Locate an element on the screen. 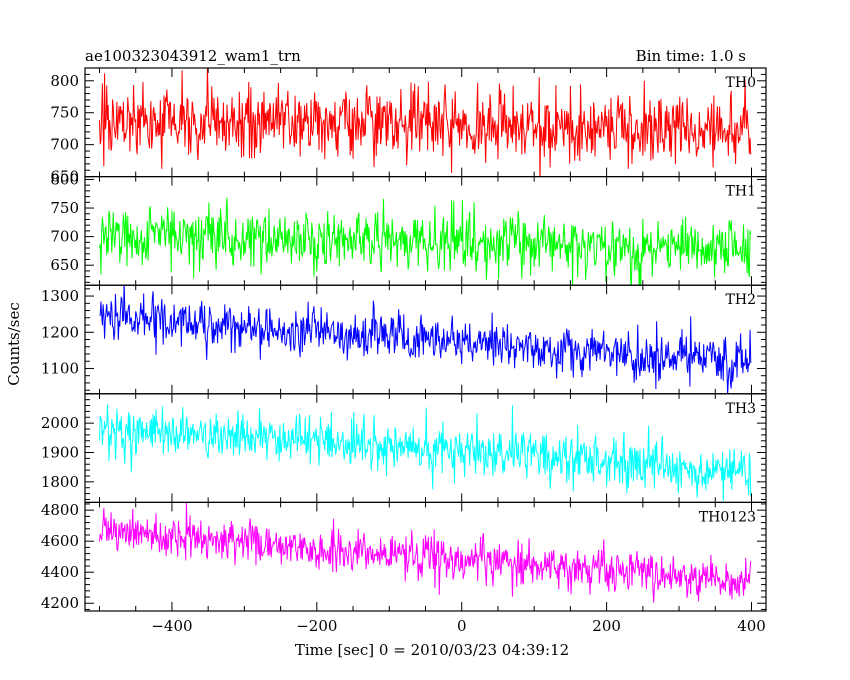 Image resolution: width=850 pixels, height=680 pixels. x-tick-label: 400 is located at coordinates (751, 626).